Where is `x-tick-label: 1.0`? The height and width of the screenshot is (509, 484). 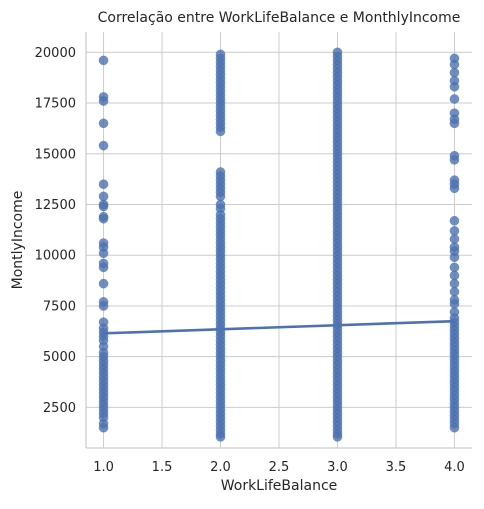 x-tick-label: 1.0 is located at coordinates (103, 467).